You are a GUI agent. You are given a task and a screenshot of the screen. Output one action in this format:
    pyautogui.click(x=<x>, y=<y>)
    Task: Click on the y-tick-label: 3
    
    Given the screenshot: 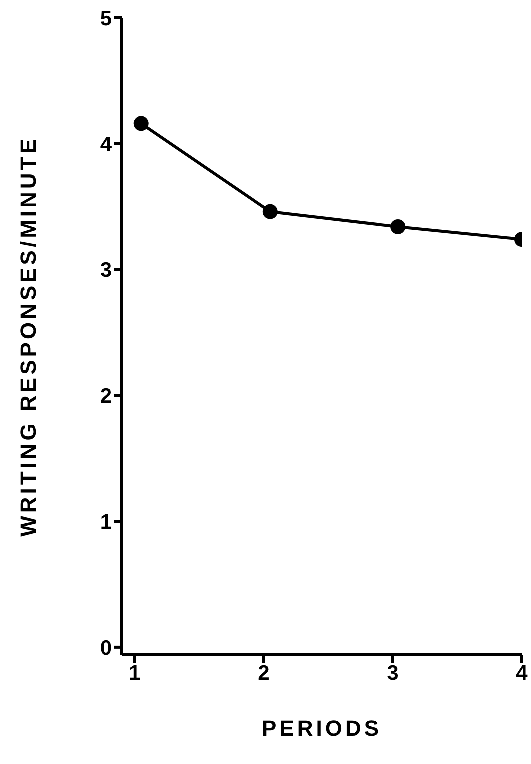 What is the action you would take?
    pyautogui.click(x=106, y=270)
    